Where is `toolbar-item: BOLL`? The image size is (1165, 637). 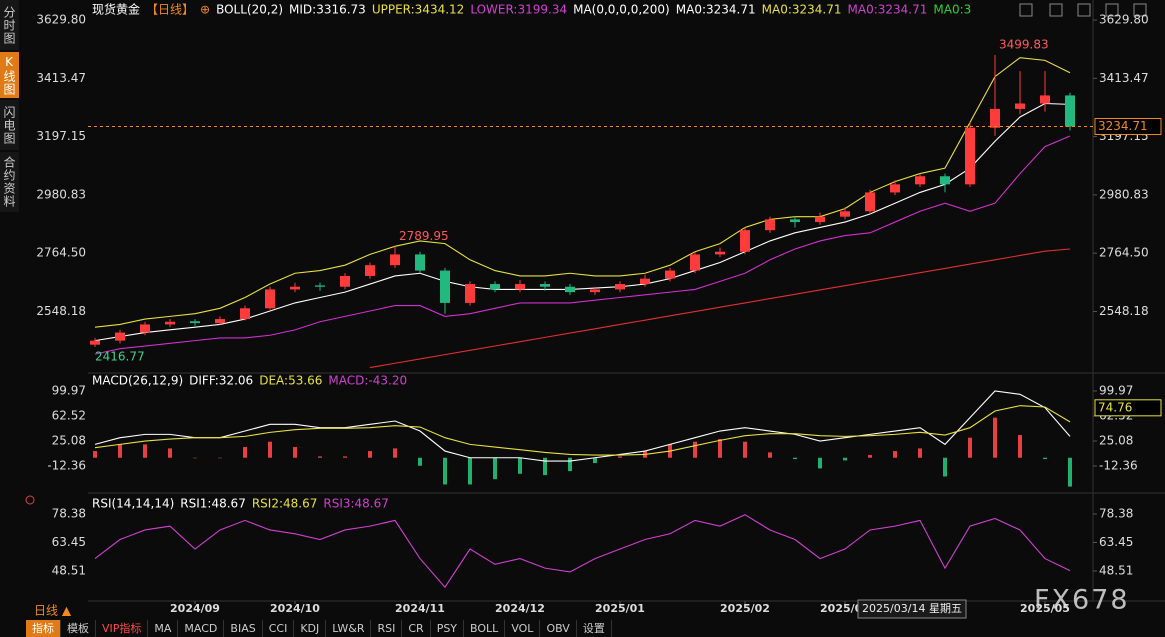 toolbar-item: BOLL is located at coordinates (485, 628).